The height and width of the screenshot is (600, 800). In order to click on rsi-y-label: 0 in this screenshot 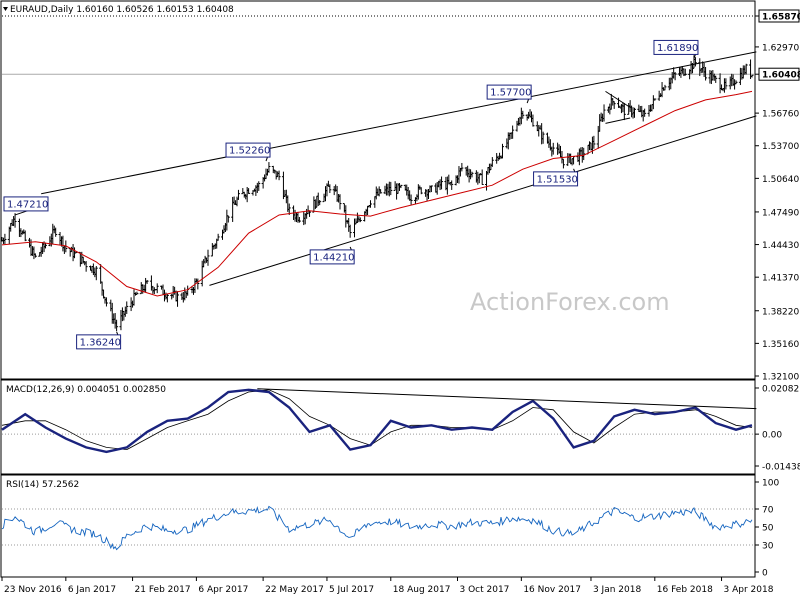, I will do `click(765, 574)`.